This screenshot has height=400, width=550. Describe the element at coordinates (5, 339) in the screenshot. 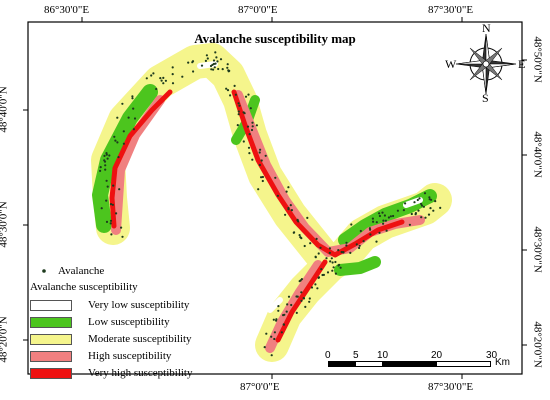

I see `left-tick-label: 48°20'0"N` at that location.